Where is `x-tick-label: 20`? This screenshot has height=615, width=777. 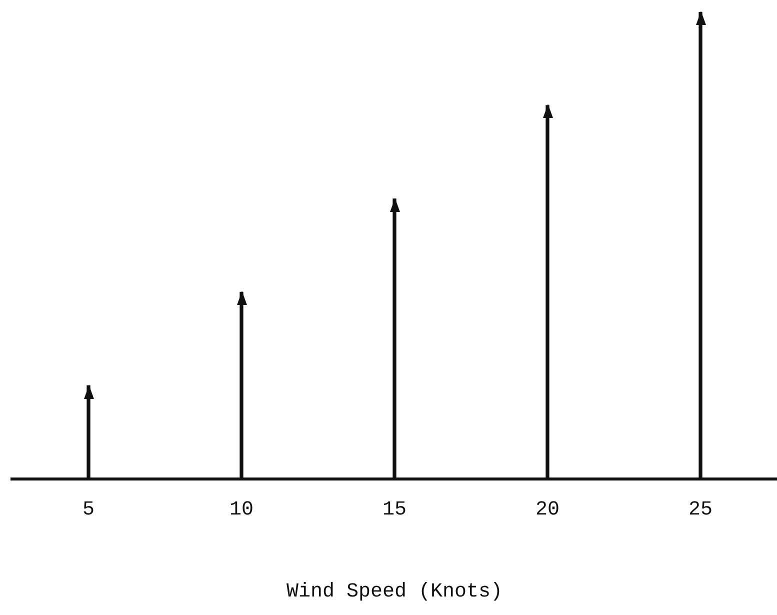
x-tick-label: 20 is located at coordinates (547, 510).